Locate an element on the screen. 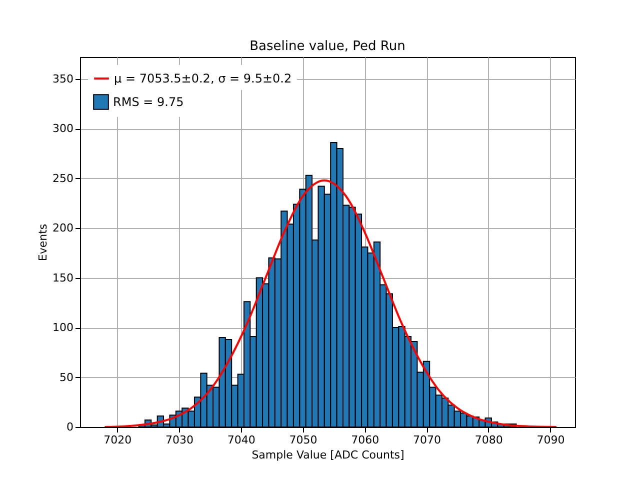 Image resolution: width=640 pixels, height=480 pixels. y-tick-label: 250 is located at coordinates (63, 178).